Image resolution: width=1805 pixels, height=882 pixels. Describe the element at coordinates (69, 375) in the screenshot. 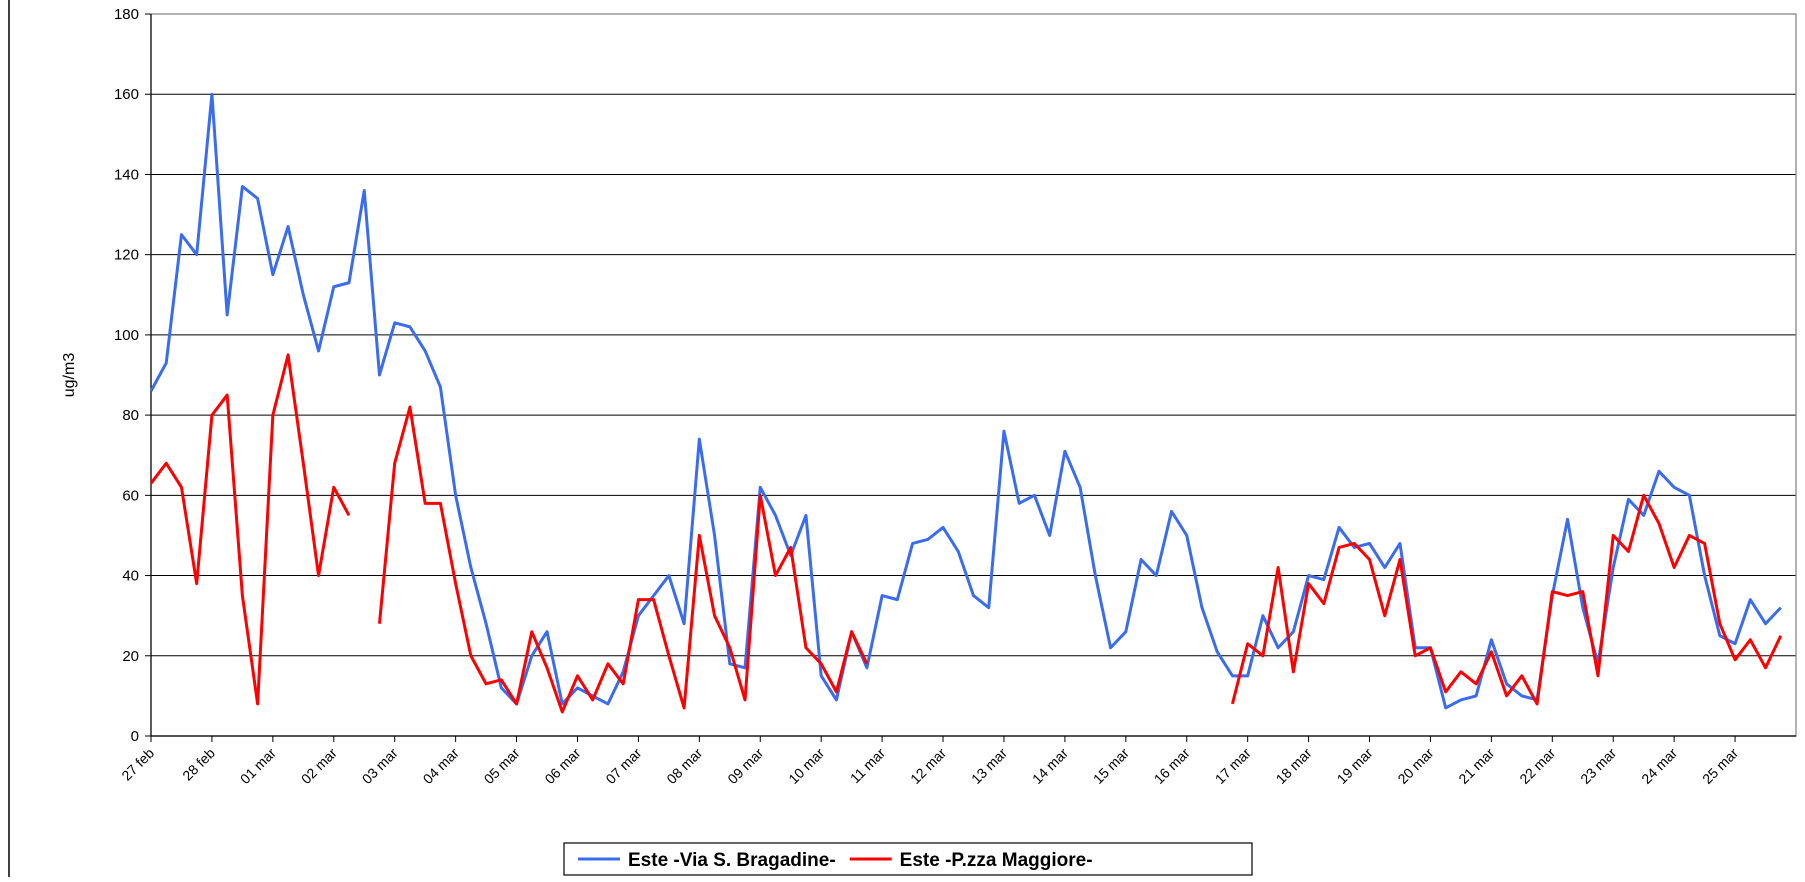

I see `y-axis-title: ug/m3` at that location.